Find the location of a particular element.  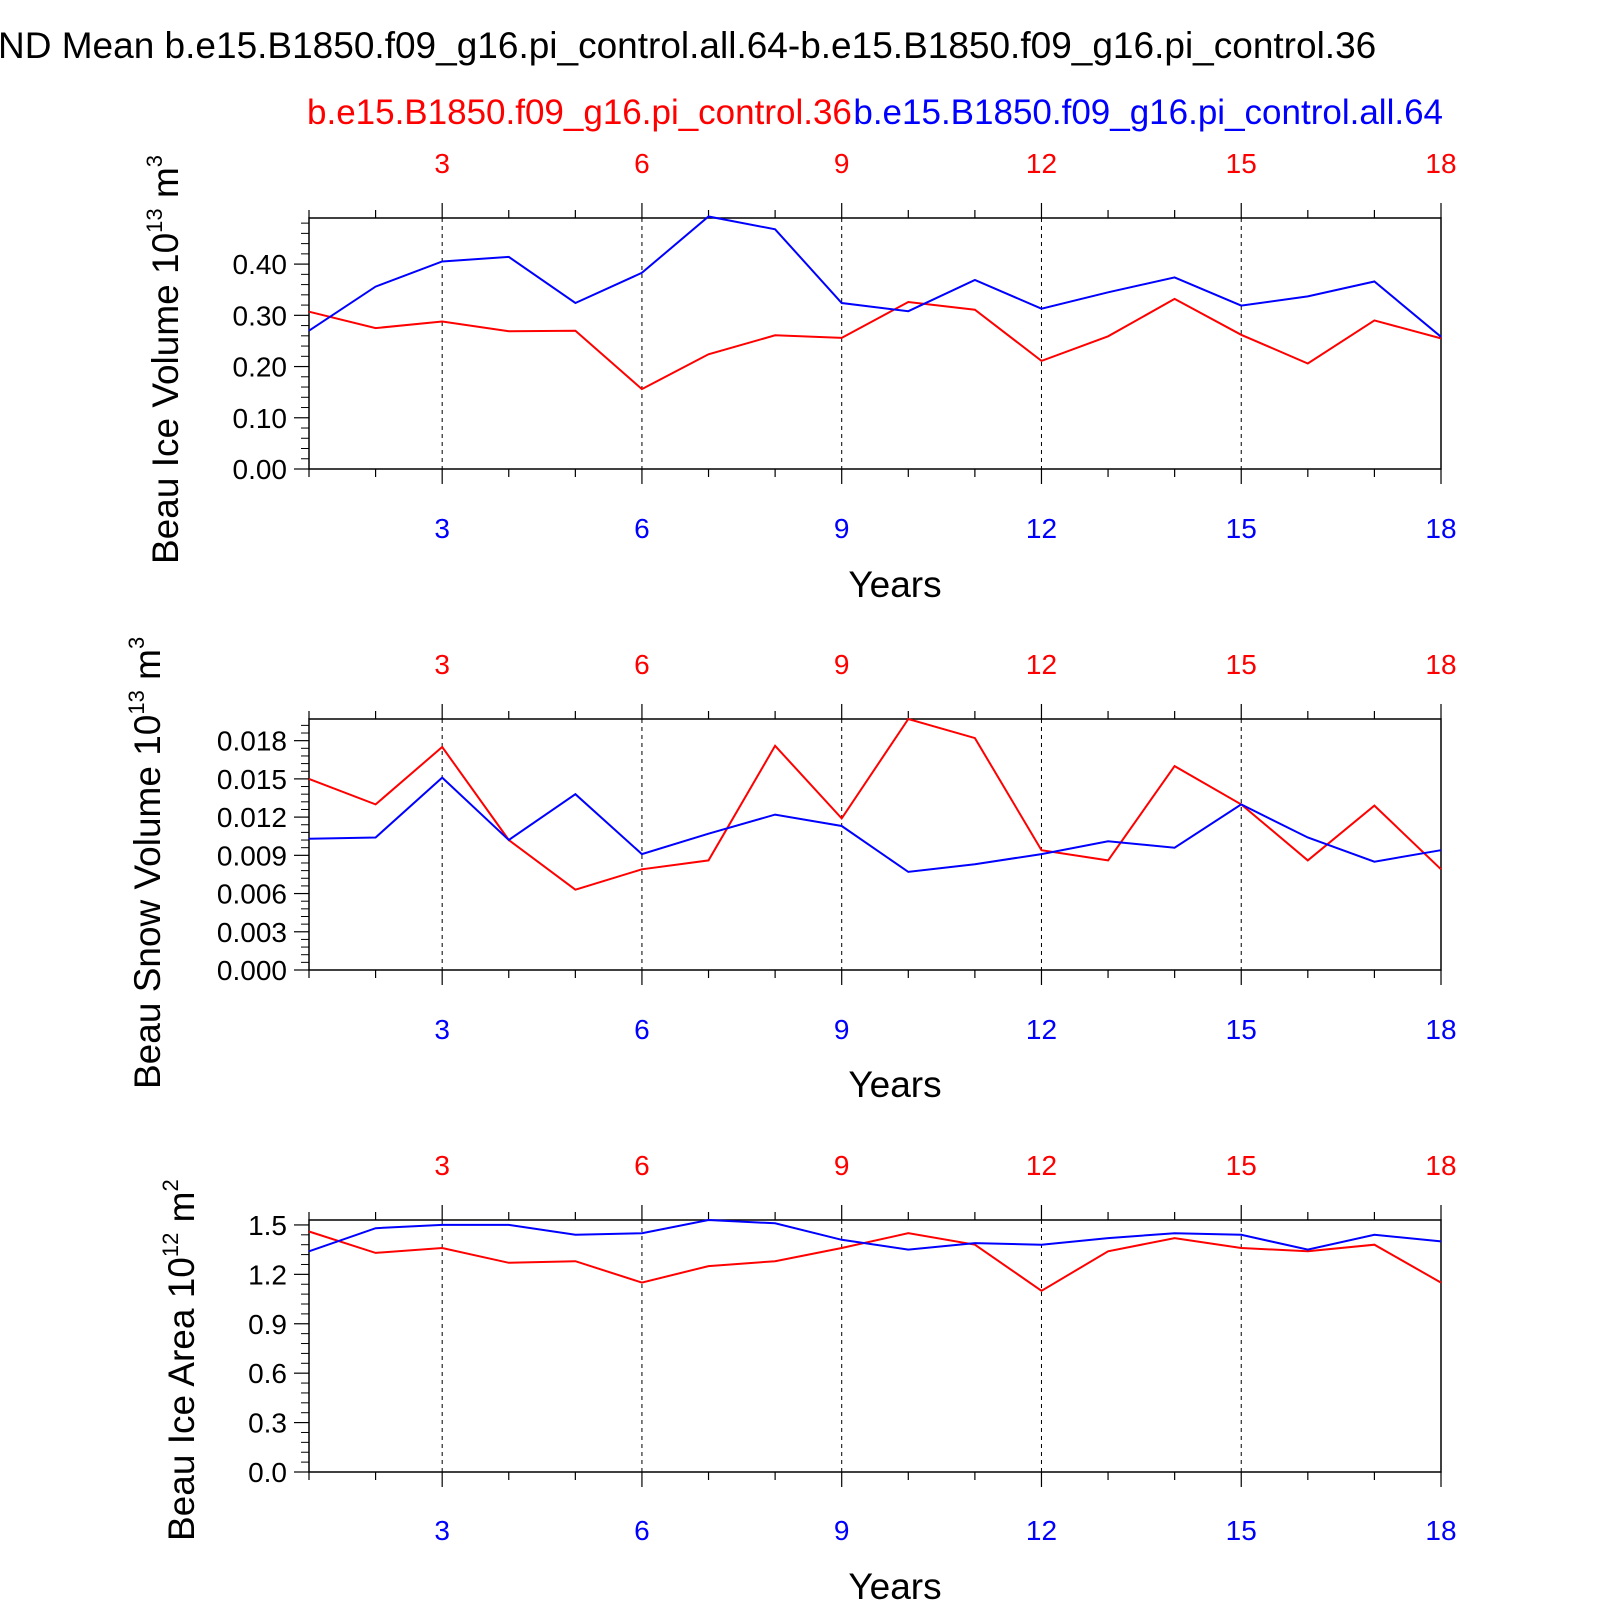

y-axis-label-part-5: 2 is located at coordinates (170, 1185).